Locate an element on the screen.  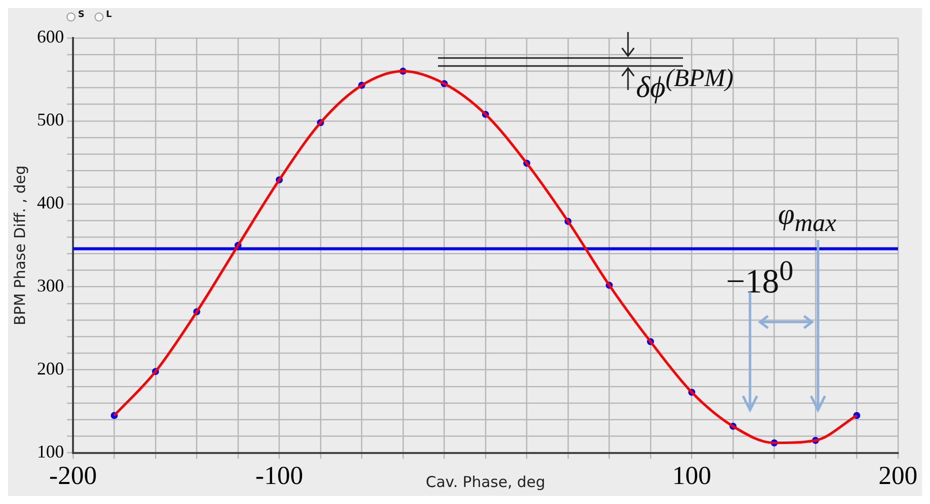
text: S is located at coordinates (81, 15).